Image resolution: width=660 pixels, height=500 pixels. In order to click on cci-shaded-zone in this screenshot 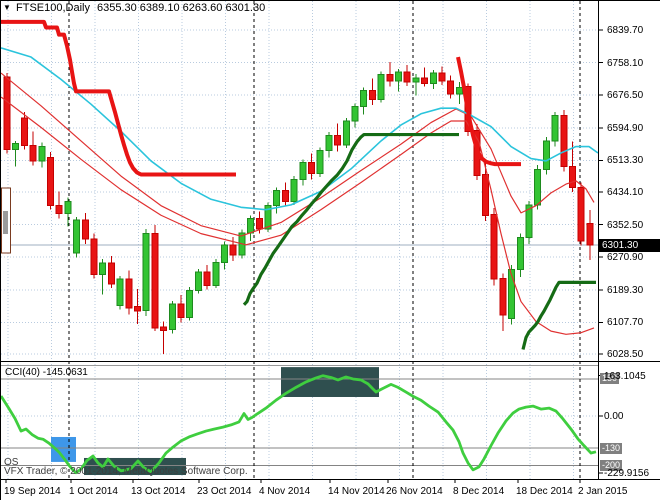, I will do `click(135, 466)`.